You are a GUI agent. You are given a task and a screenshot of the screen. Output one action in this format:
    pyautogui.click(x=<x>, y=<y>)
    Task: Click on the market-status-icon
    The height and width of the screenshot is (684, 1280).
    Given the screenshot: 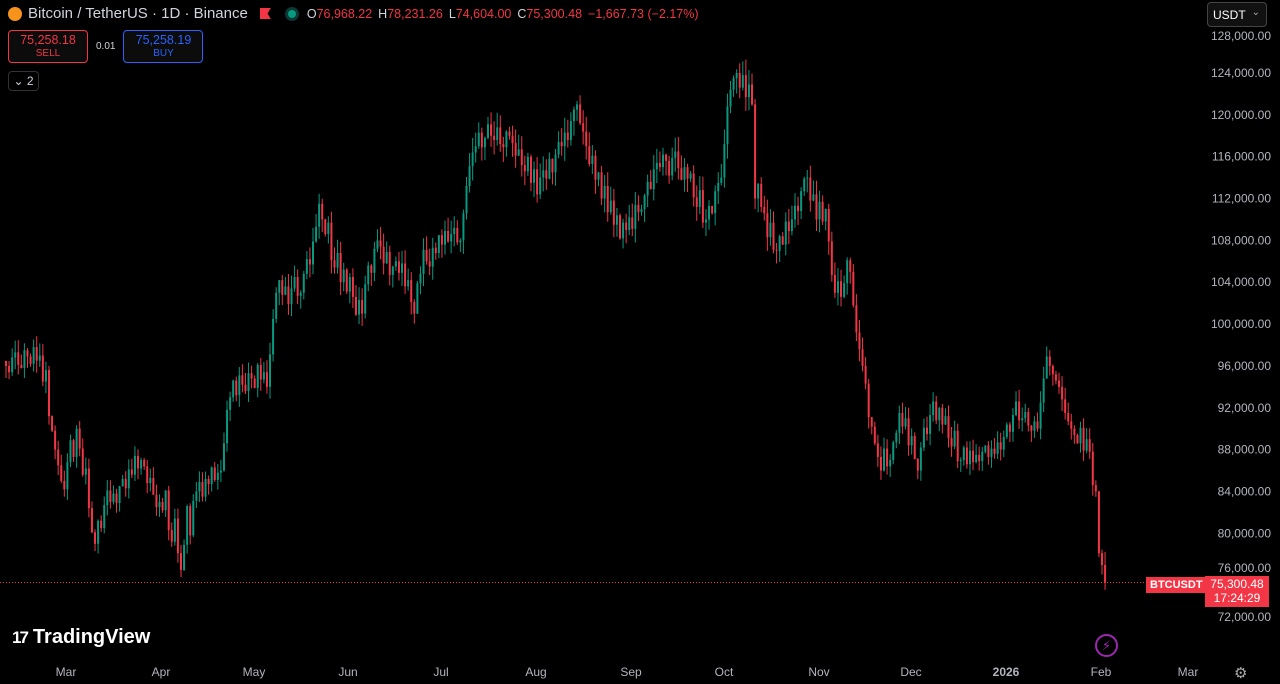 What is the action you would take?
    pyautogui.click(x=291, y=13)
    